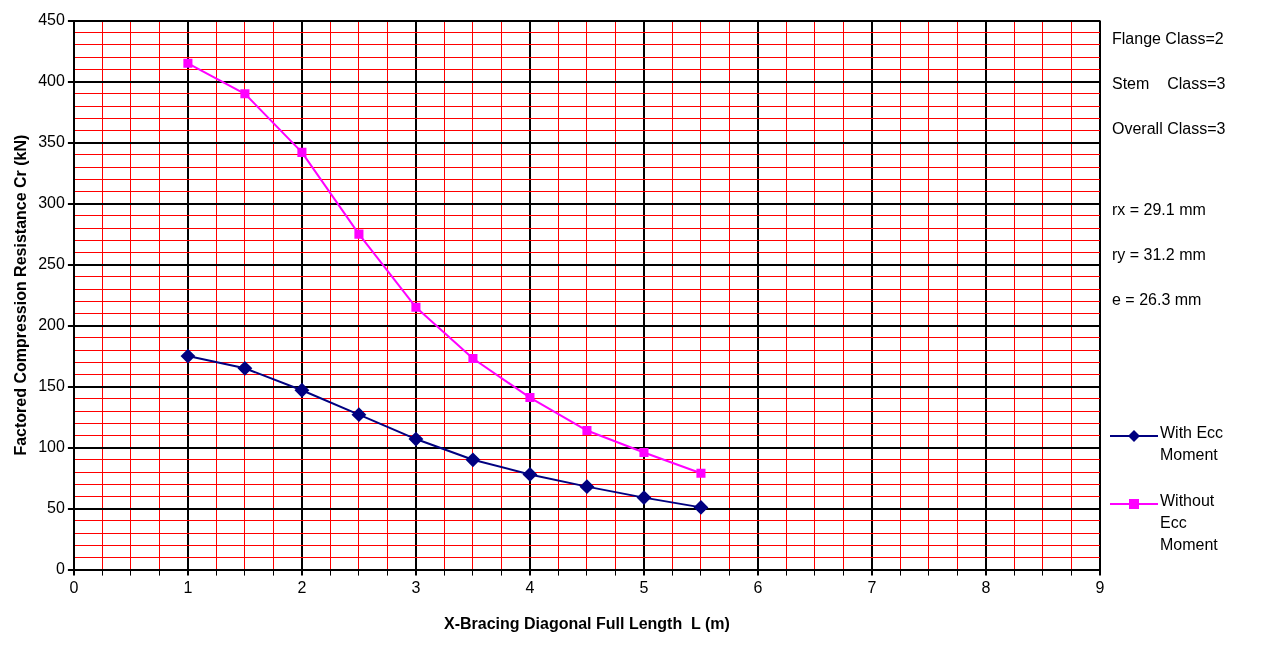 Image resolution: width=1274 pixels, height=651 pixels. I want to click on legend-label: With Ecc Moment, so click(1192, 444).